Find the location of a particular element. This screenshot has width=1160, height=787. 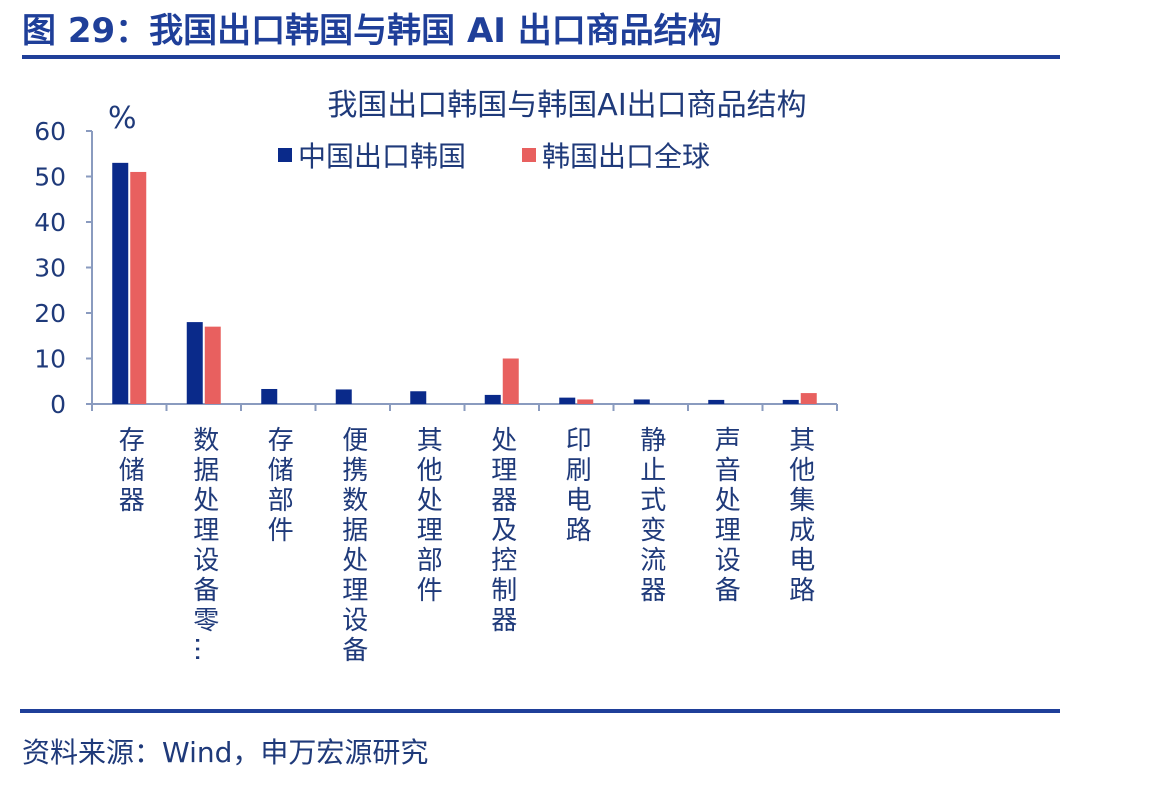

y-tick-label: 40 is located at coordinates (50, 222).